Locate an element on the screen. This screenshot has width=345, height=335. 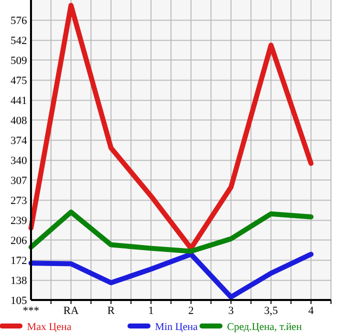
y-tick-label: 509 is located at coordinates (19, 60).